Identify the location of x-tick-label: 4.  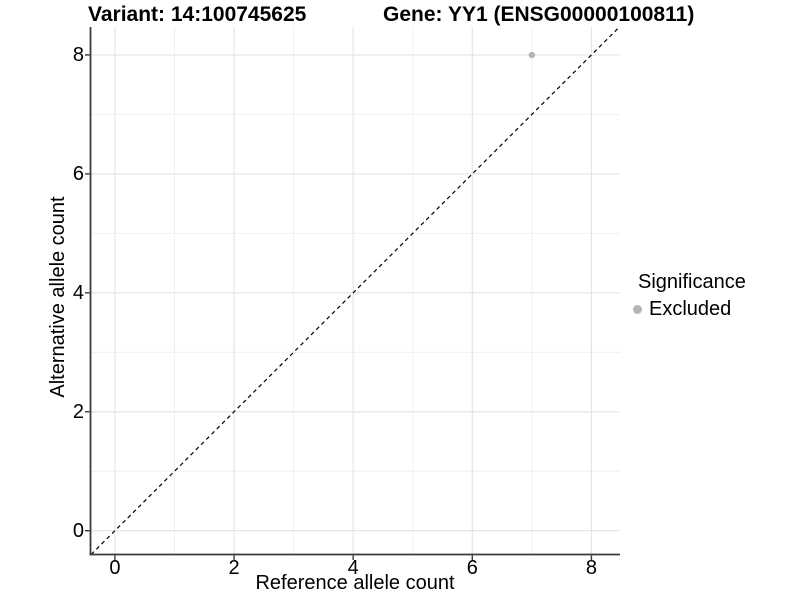
(353, 568).